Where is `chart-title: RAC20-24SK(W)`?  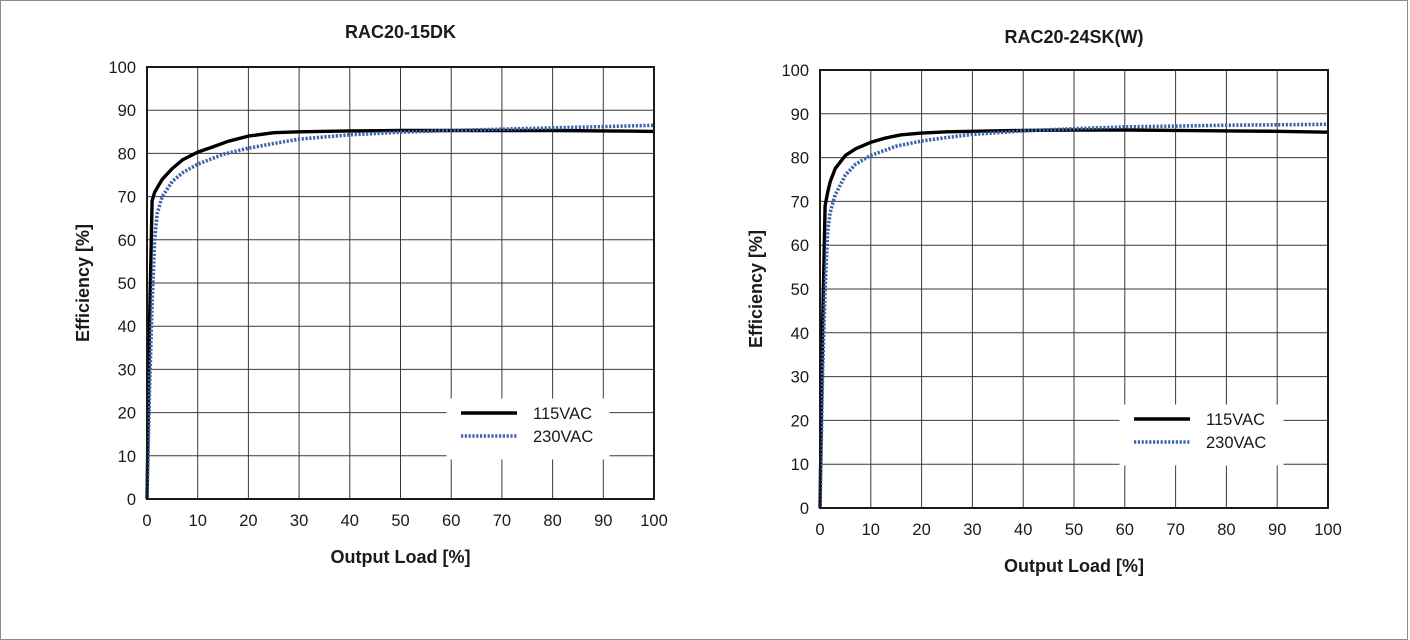
chart-title: RAC20-24SK(W) is located at coordinates (1073, 37).